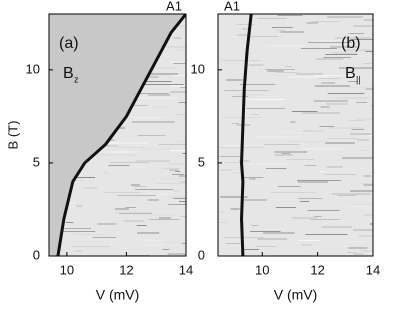 The width and height of the screenshot is (397, 311). Describe the element at coordinates (76, 79) in the screenshot. I see `field-subscript: z` at that location.